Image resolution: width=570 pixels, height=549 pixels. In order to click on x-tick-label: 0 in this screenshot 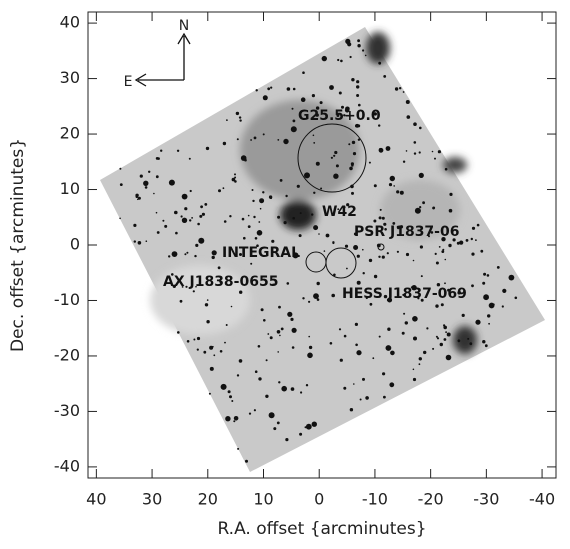, I will do `click(319, 499)`.